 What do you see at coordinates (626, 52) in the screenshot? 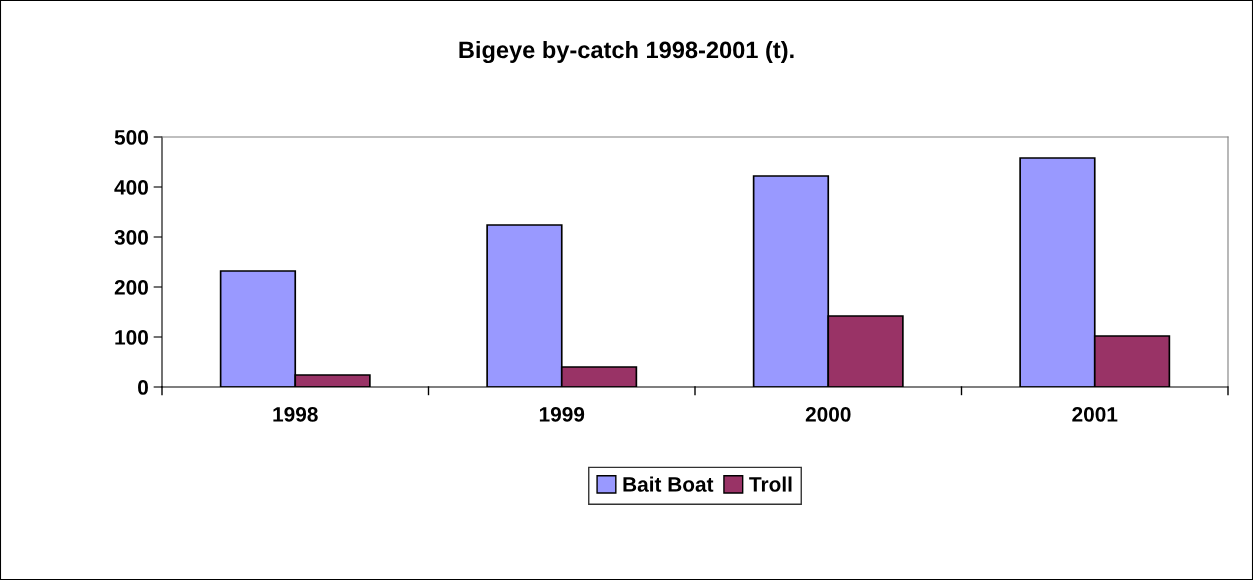
I see `chart-title: Bigeye by-catch 1998-2001 (t).` at bounding box center [626, 52].